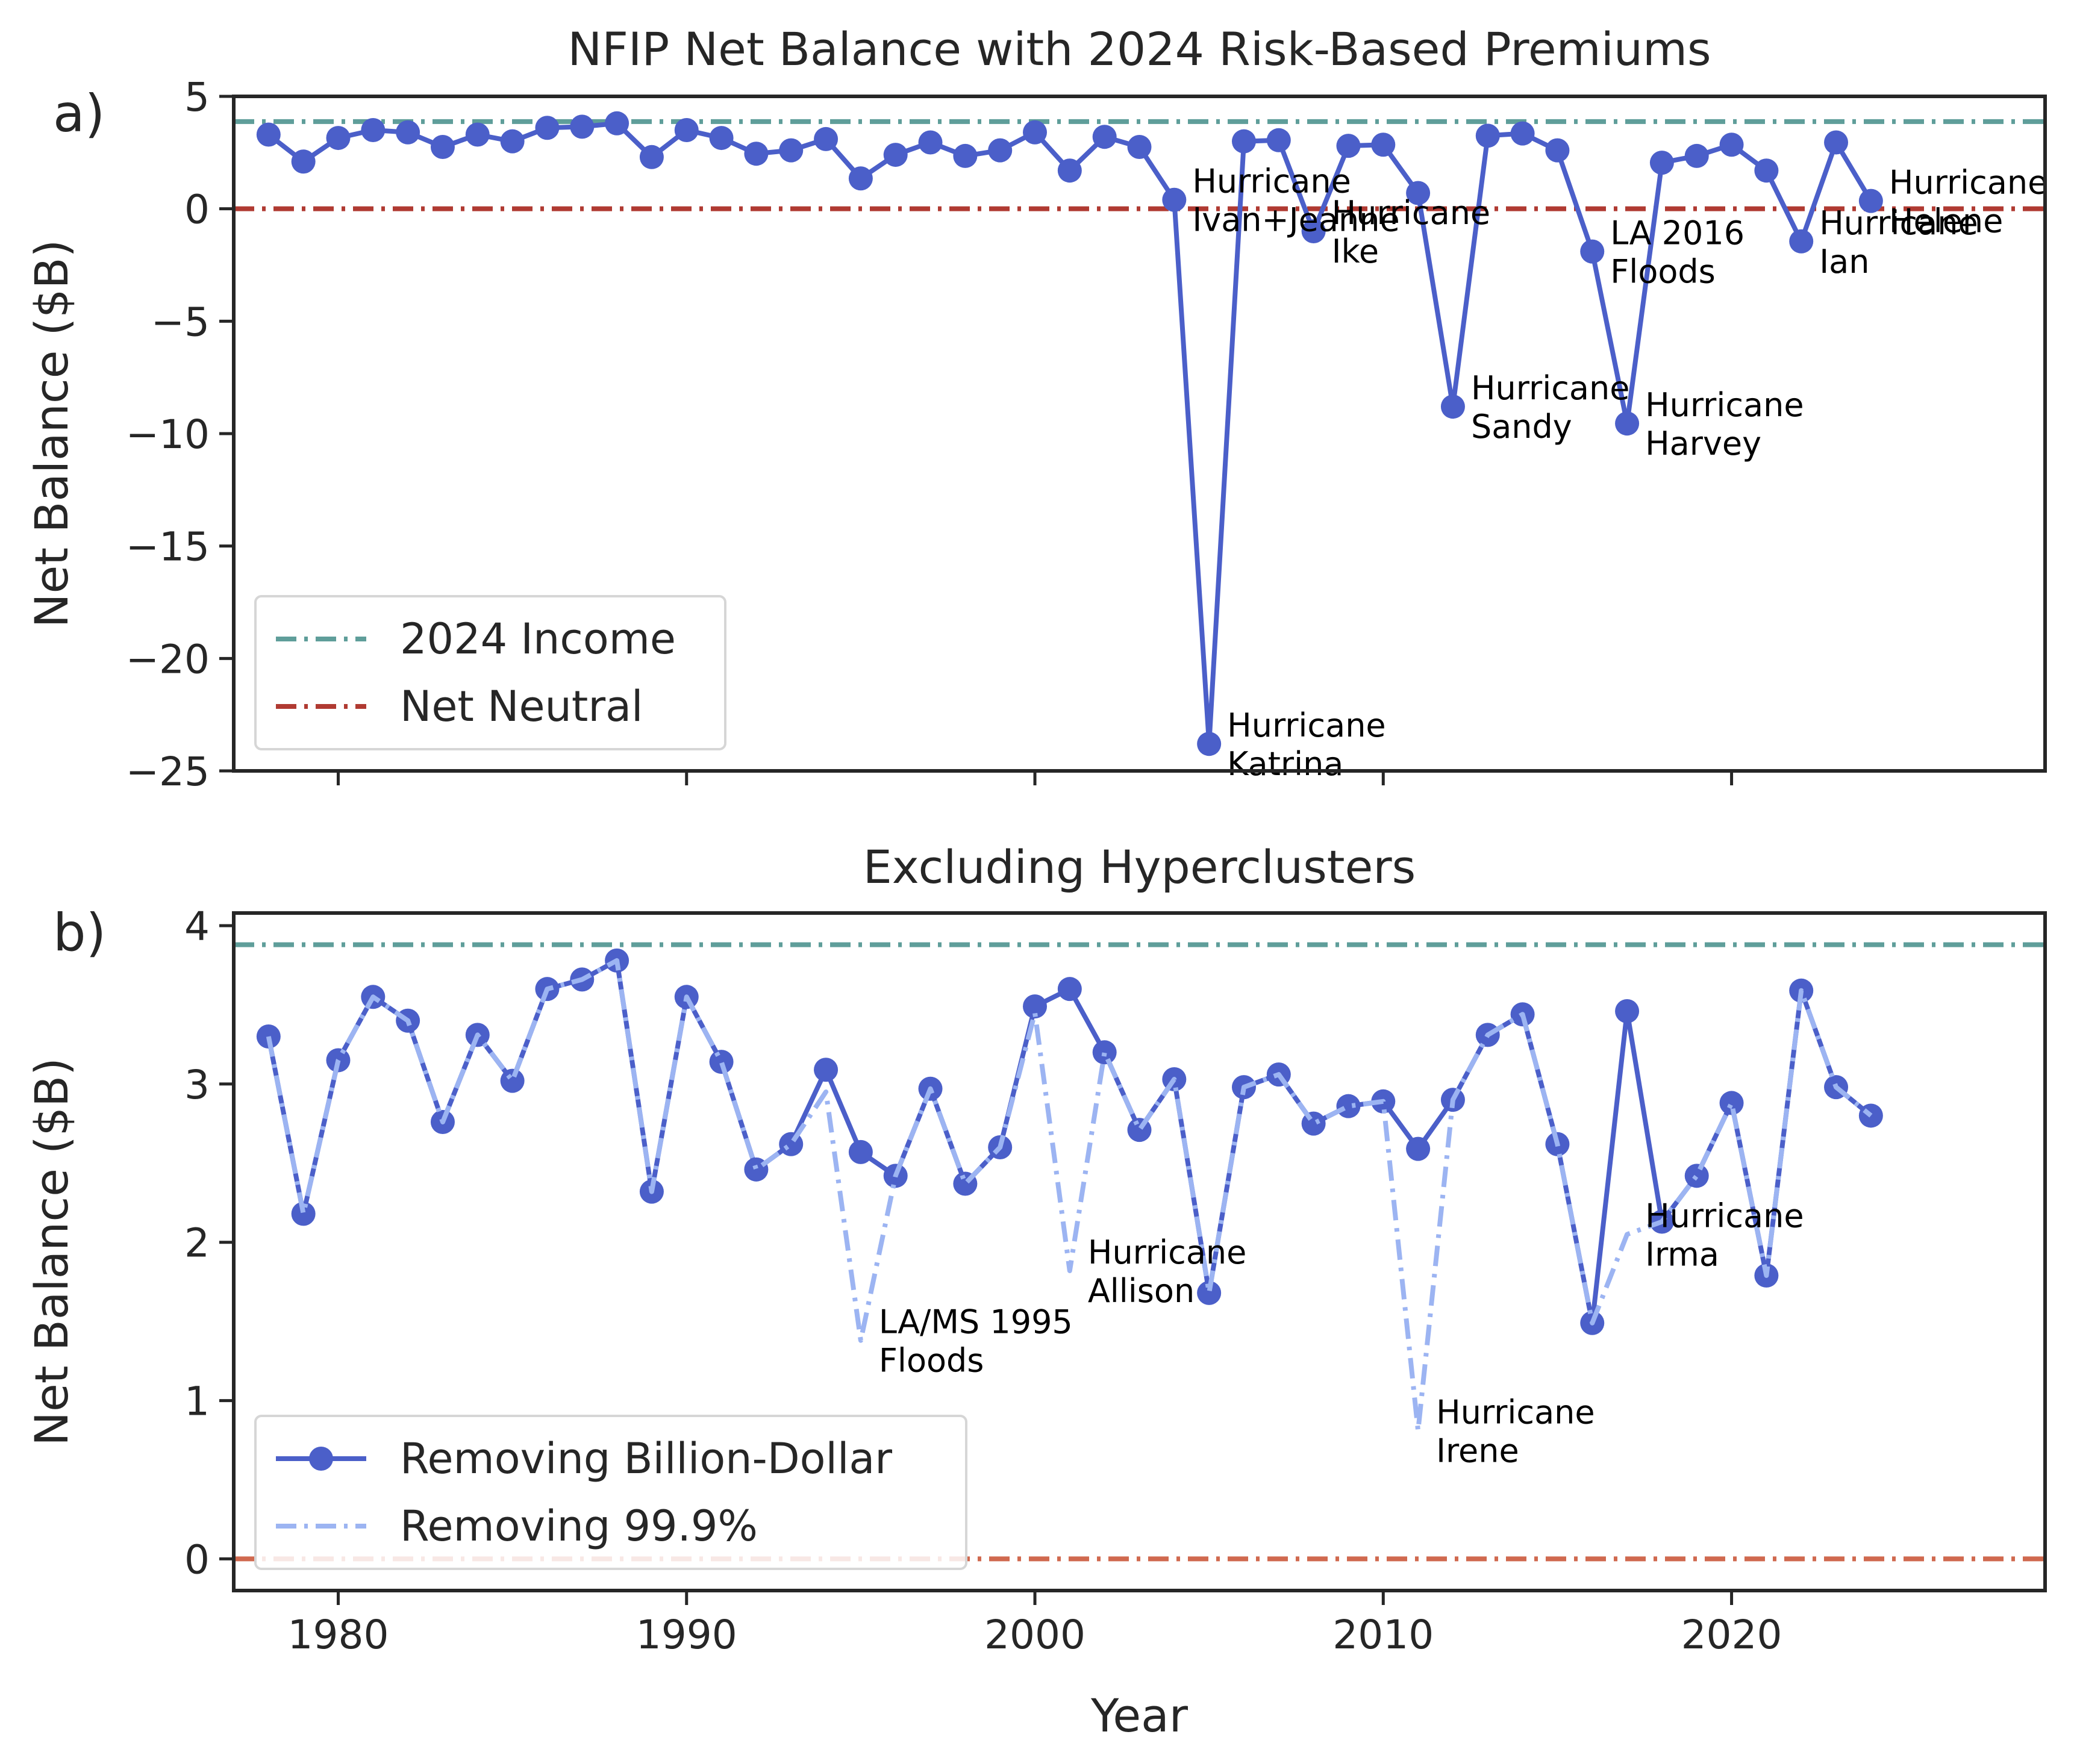 The width and height of the screenshot is (2074, 1764). I want to click on annotation-line: Irma, so click(1682, 1255).